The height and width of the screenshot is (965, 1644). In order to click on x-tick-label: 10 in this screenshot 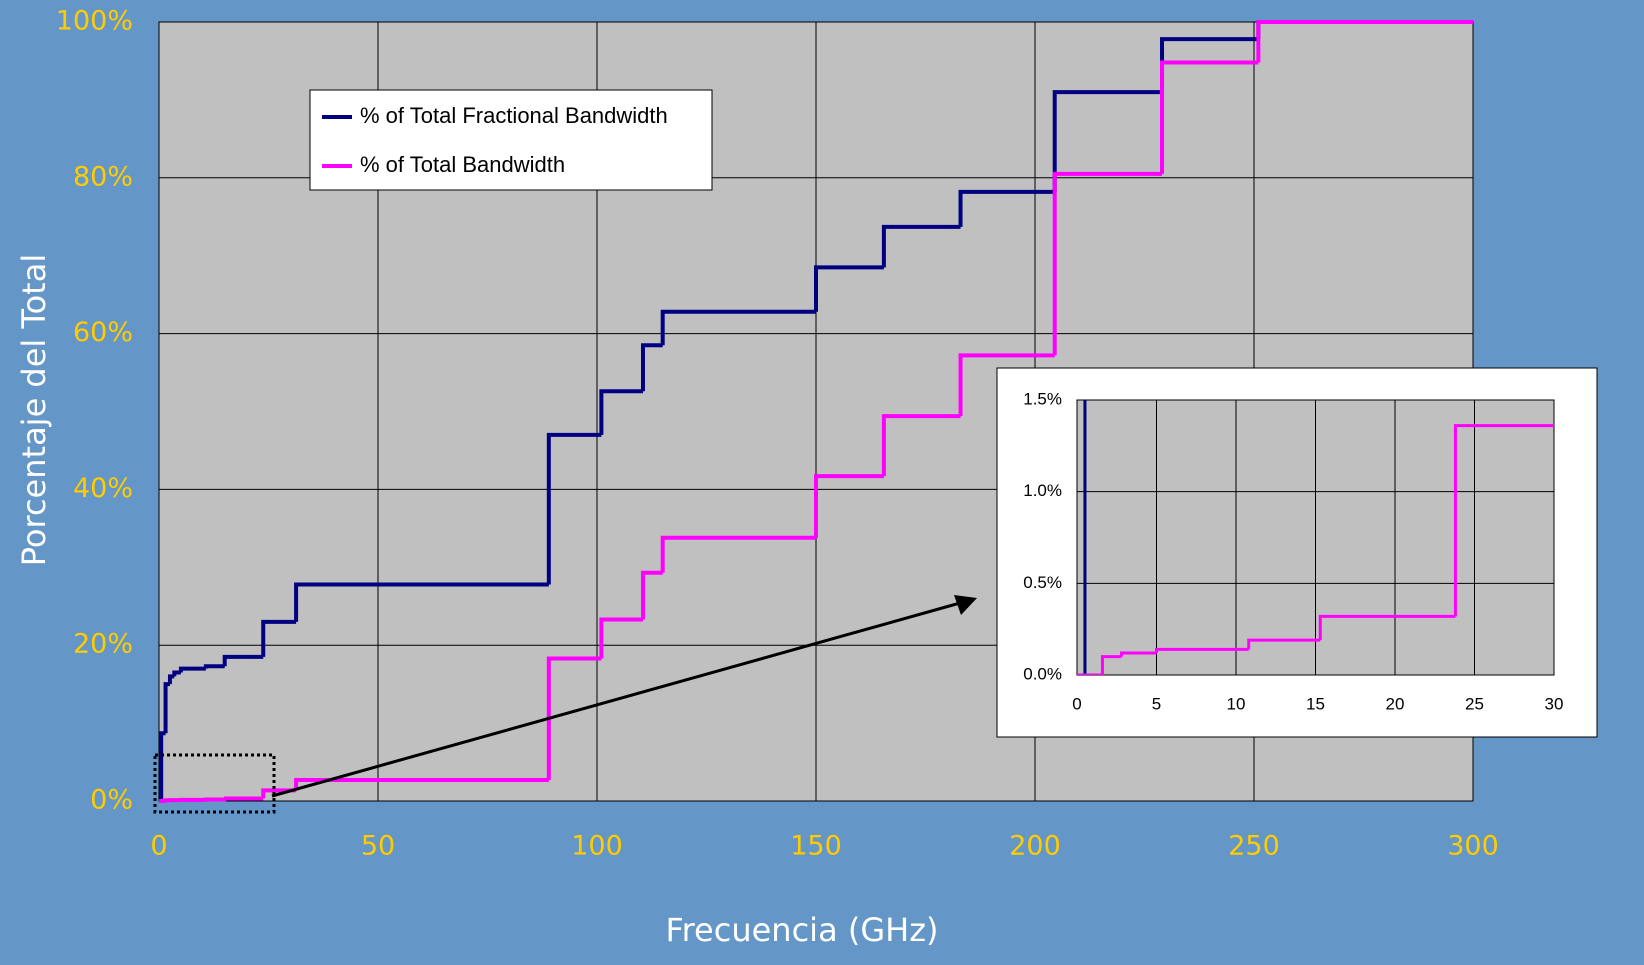, I will do `click(1236, 703)`.